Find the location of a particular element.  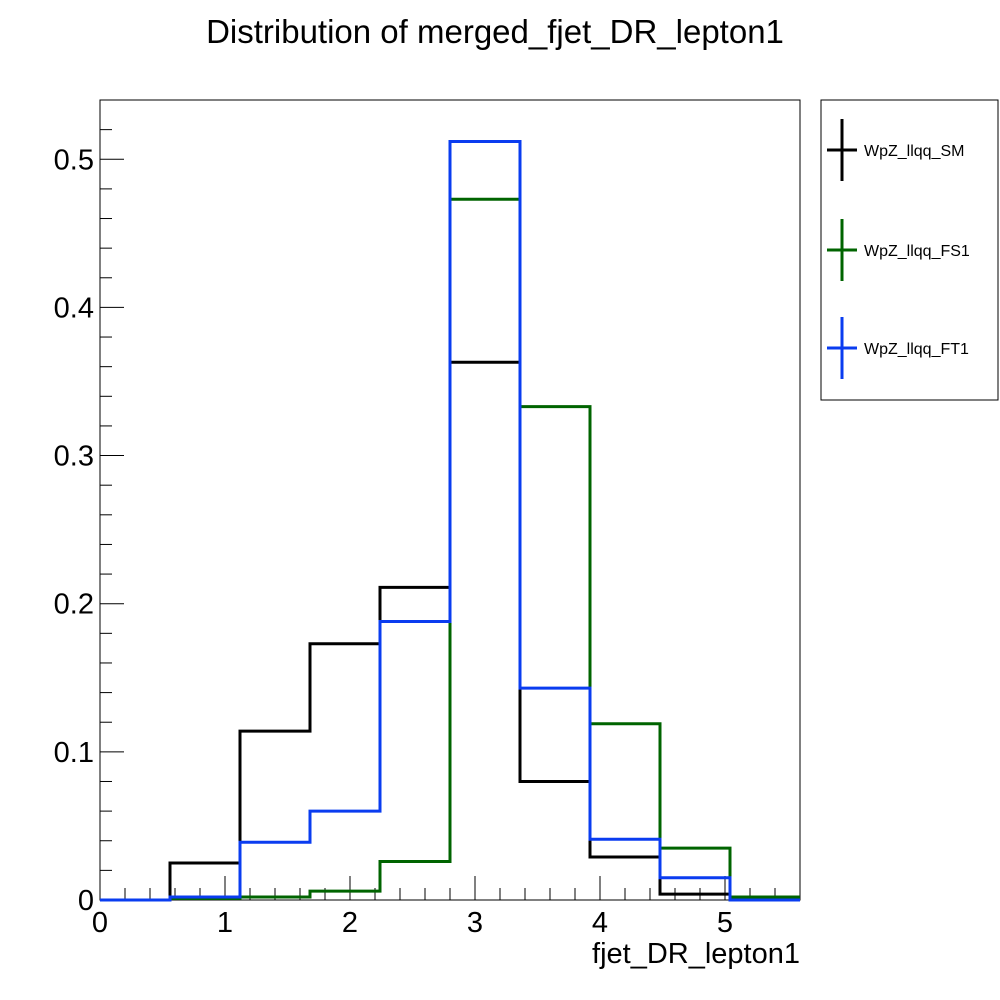

legend-label: WpZ_llqq_FT1 is located at coordinates (916, 349).